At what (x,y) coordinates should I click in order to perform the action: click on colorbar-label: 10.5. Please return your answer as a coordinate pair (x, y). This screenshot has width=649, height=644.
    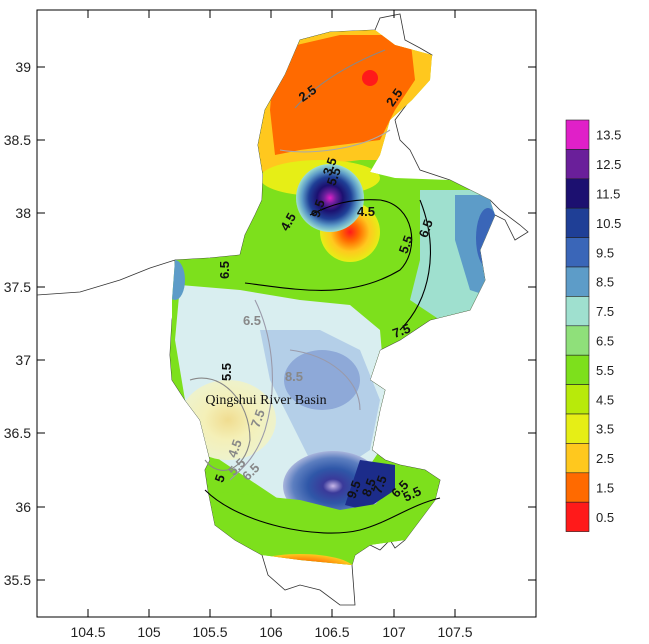
    Looking at the image, I should click on (608, 223).